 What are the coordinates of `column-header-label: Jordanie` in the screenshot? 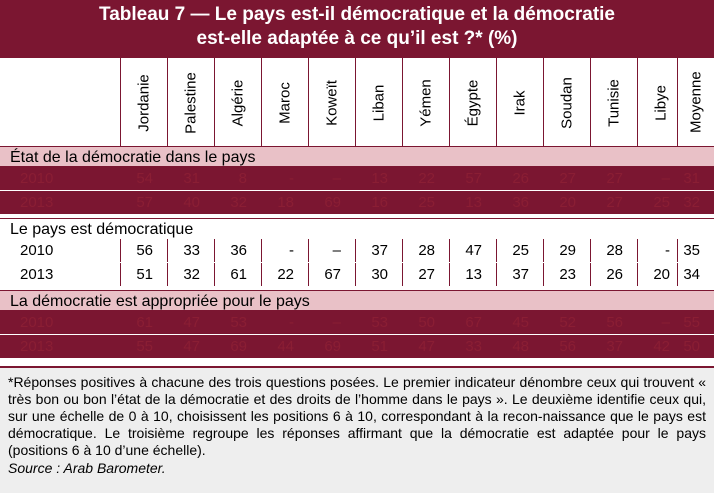 It's located at (144, 102).